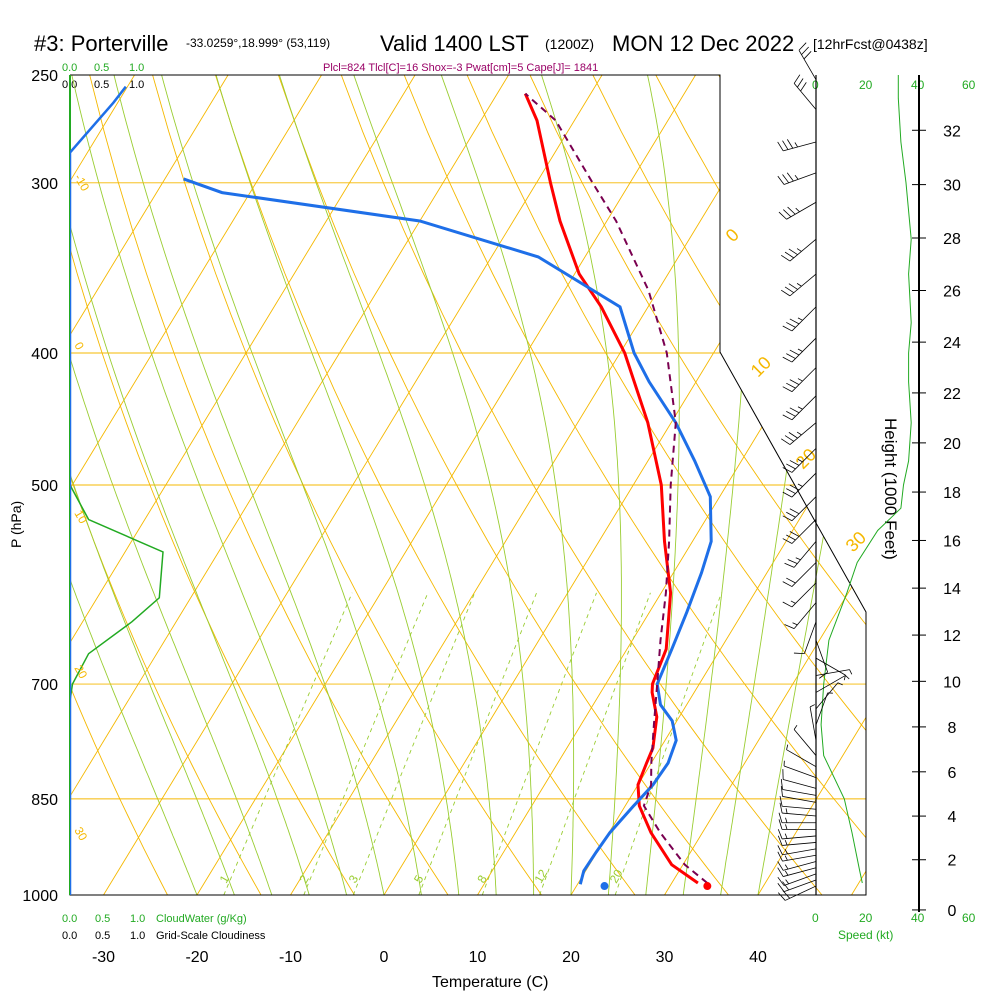  What do you see at coordinates (665, 957) in the screenshot?
I see `temp-tick-label: 30` at bounding box center [665, 957].